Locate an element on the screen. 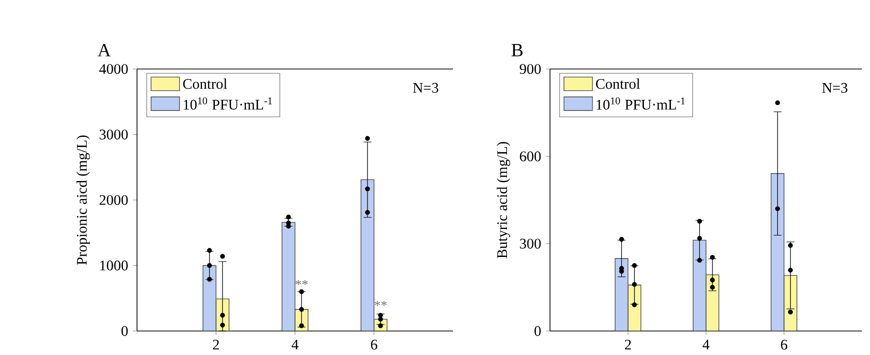 Image resolution: width=870 pixels, height=355 pixels. chart-title: B is located at coordinates (517, 50).